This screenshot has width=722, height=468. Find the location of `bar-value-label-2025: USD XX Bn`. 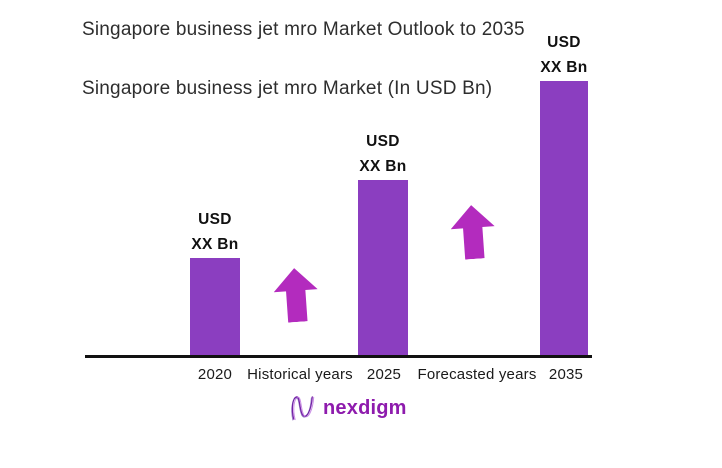

bar-value-label-2025: USD XX Bn is located at coordinates (383, 154).